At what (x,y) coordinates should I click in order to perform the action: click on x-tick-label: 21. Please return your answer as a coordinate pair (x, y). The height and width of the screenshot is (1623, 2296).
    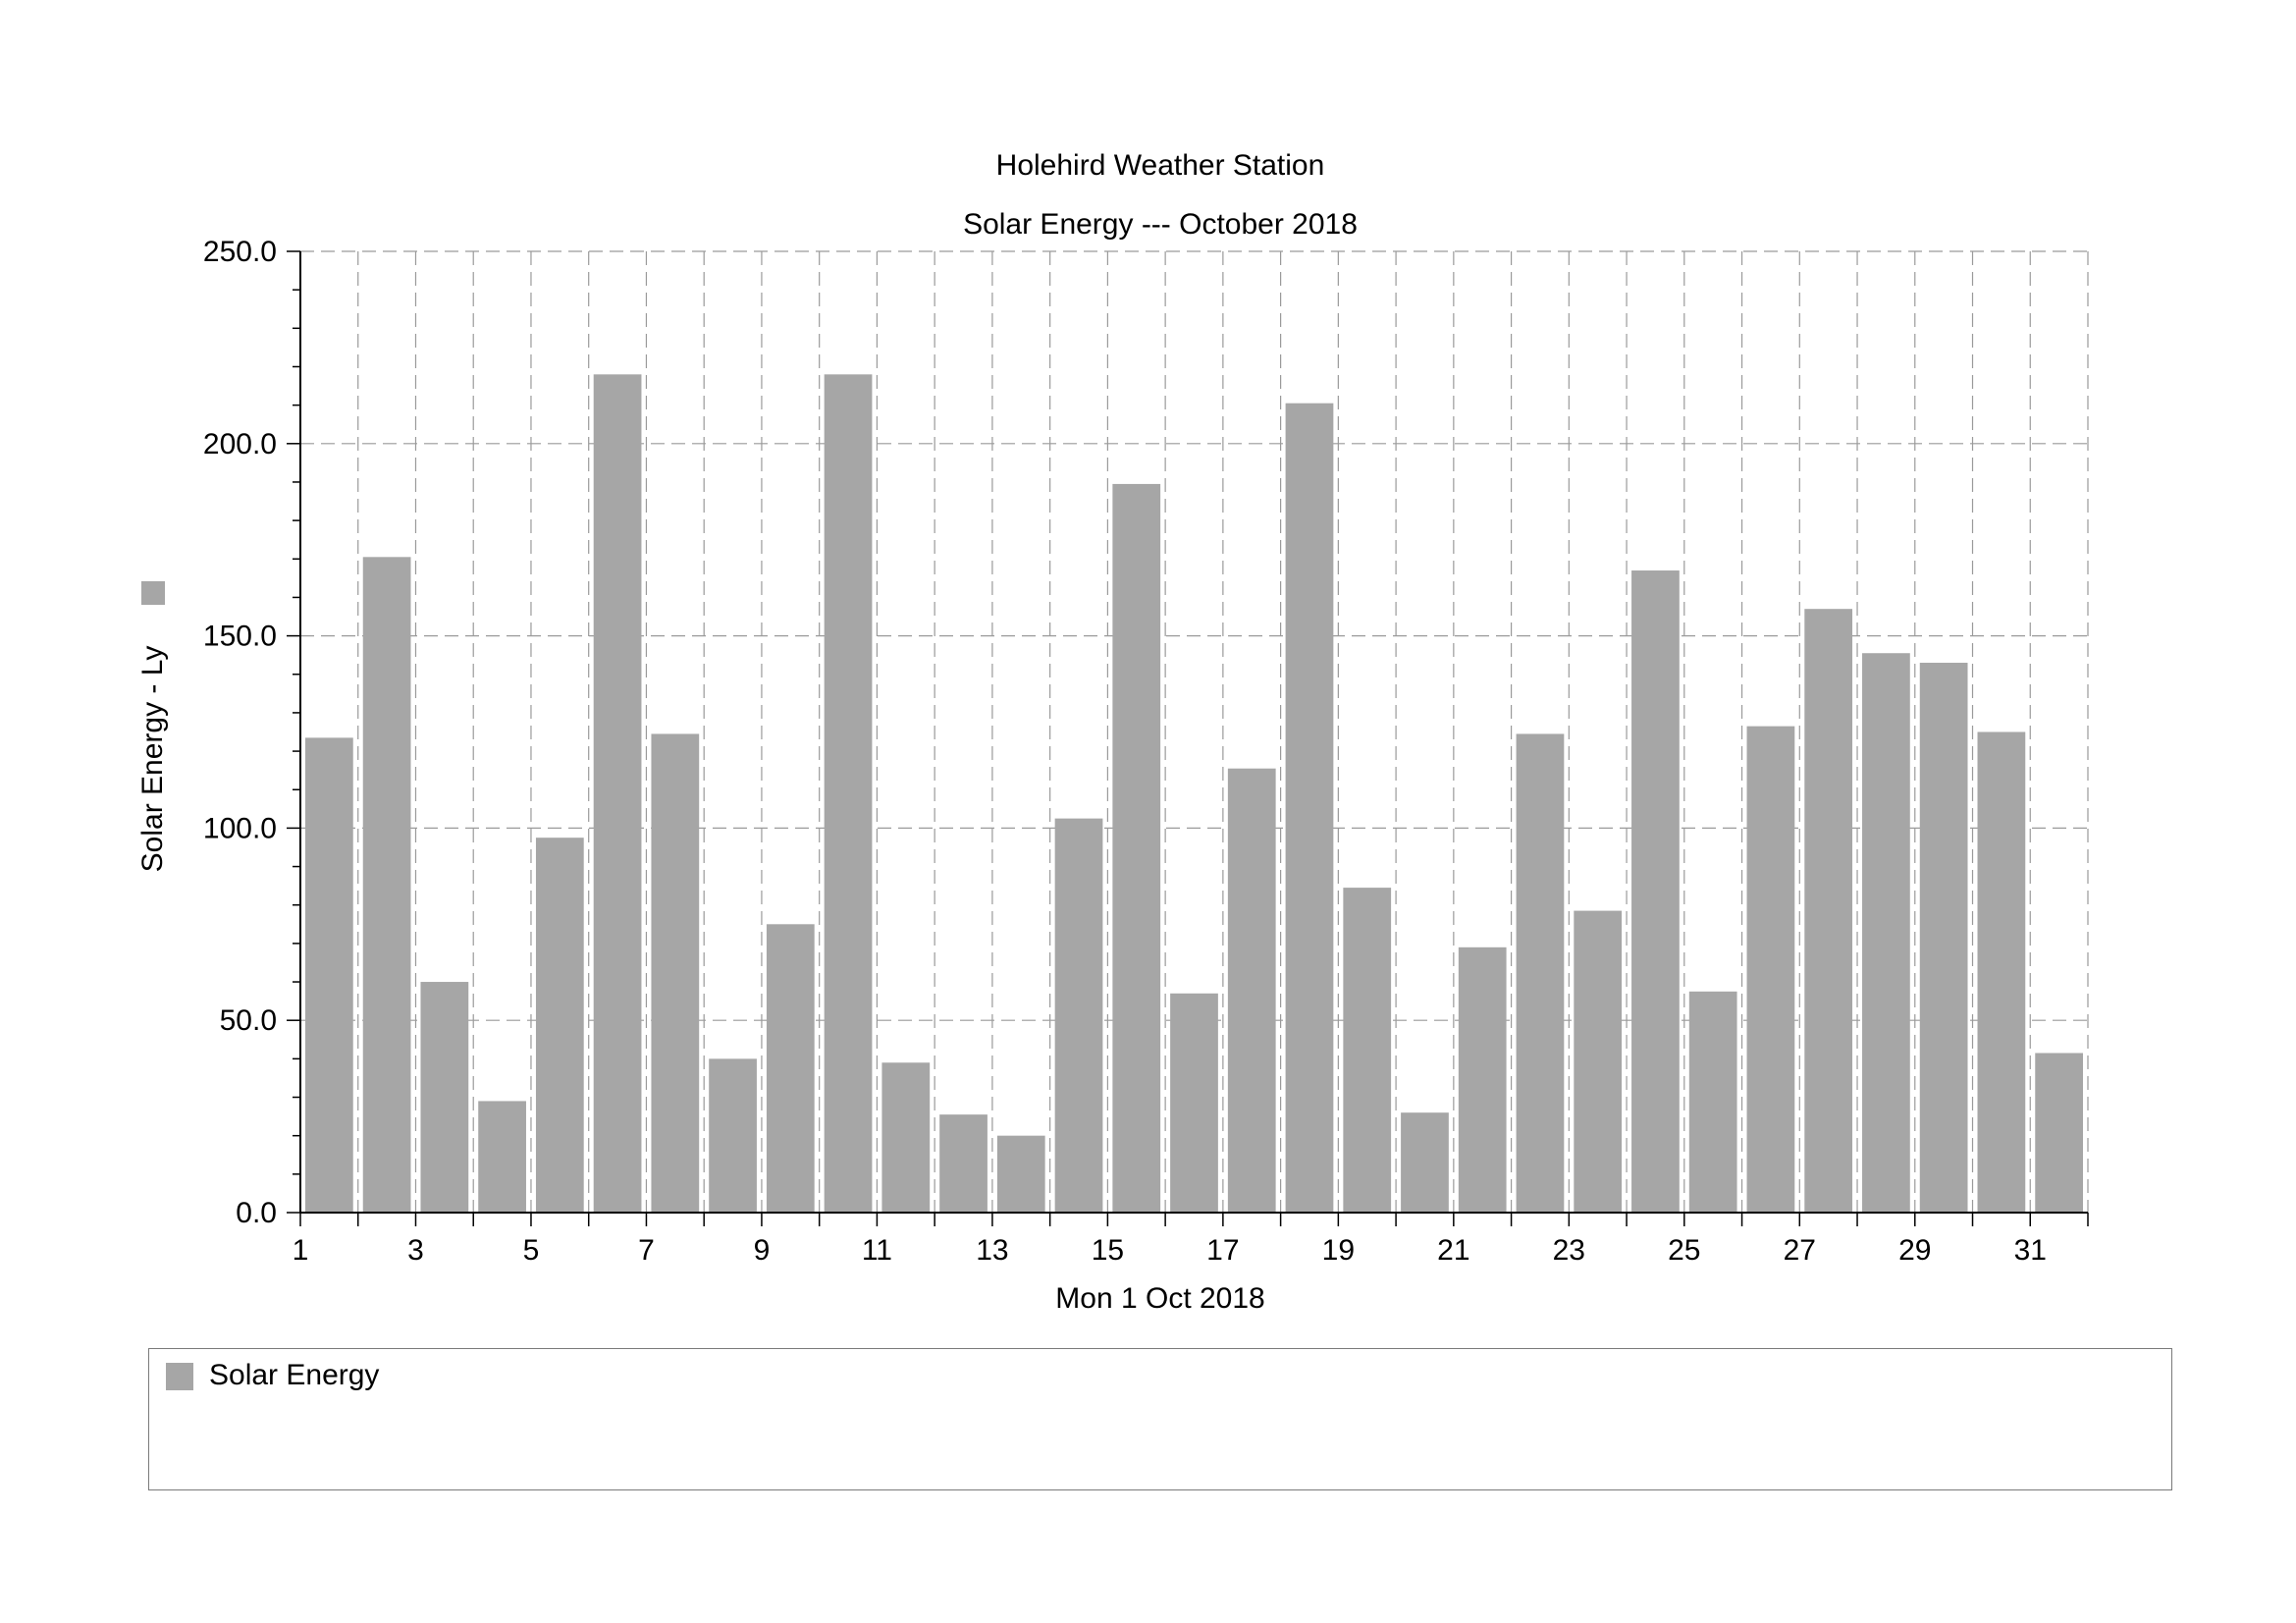
    Looking at the image, I should click on (1453, 1250).